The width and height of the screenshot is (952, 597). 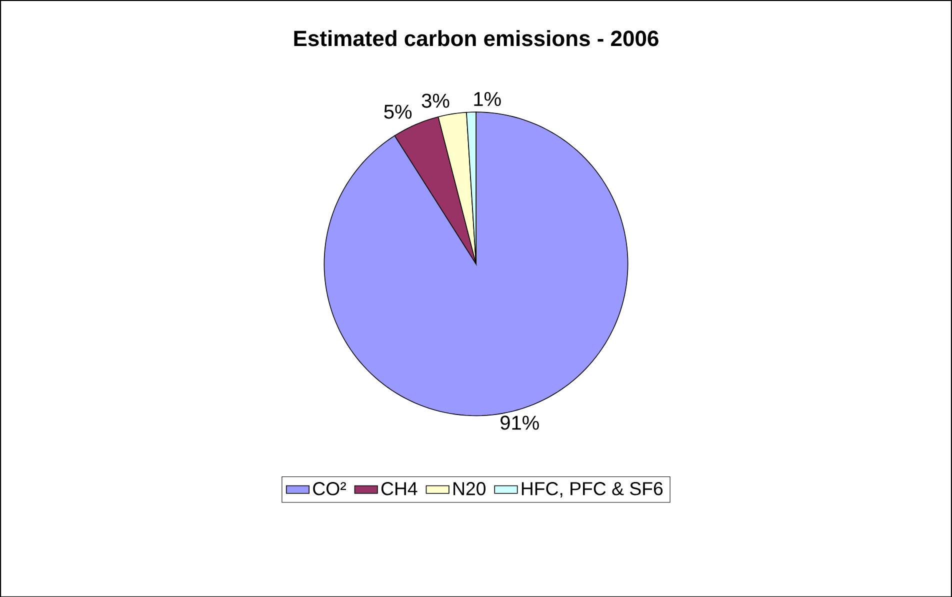 I want to click on data-label: 3%, so click(x=436, y=101).